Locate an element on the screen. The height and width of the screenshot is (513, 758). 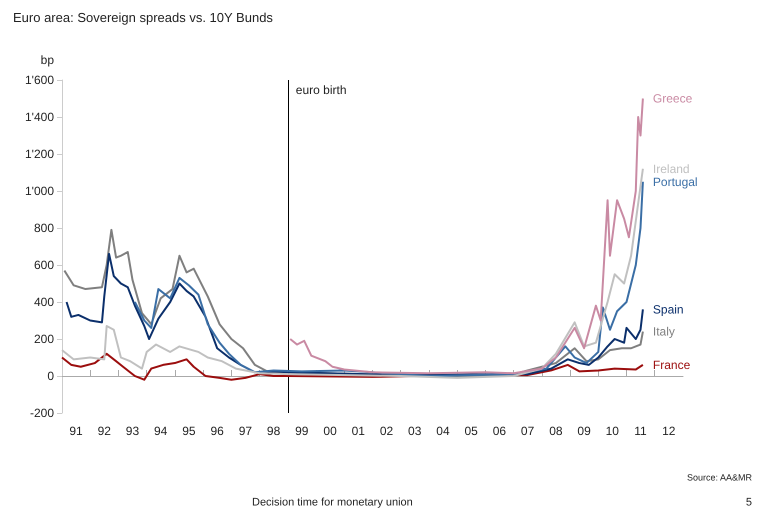
x-tick-label: 10 is located at coordinates (613, 431).